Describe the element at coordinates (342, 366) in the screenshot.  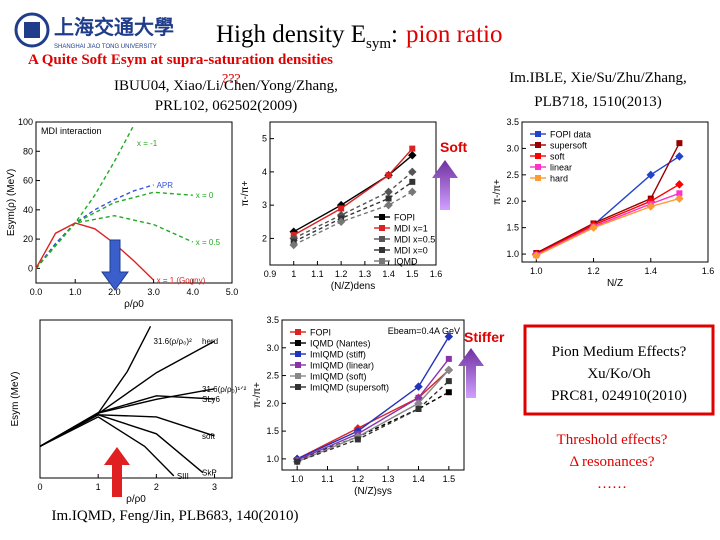
I see `legend-label: ImIQMD (linear)` at that location.